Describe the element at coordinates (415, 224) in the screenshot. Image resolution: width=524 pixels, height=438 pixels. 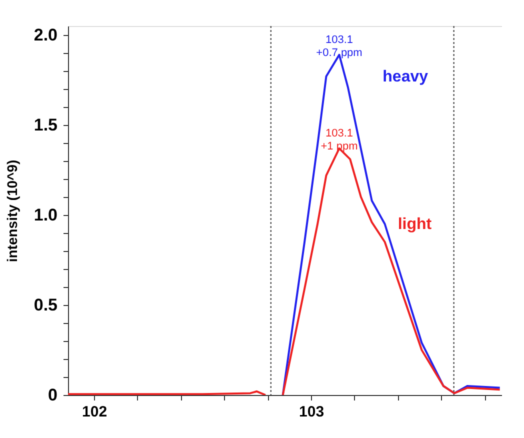
I see `series-label: light` at that location.